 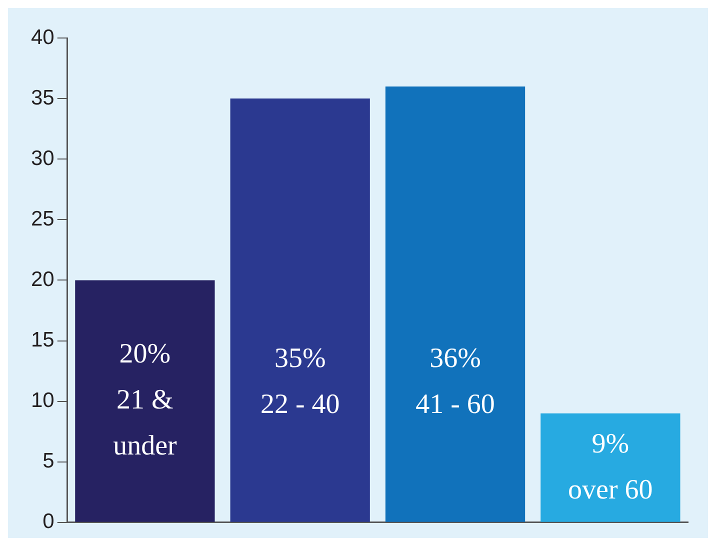 What do you see at coordinates (48, 522) in the screenshot?
I see `y-tick-label: 0` at bounding box center [48, 522].